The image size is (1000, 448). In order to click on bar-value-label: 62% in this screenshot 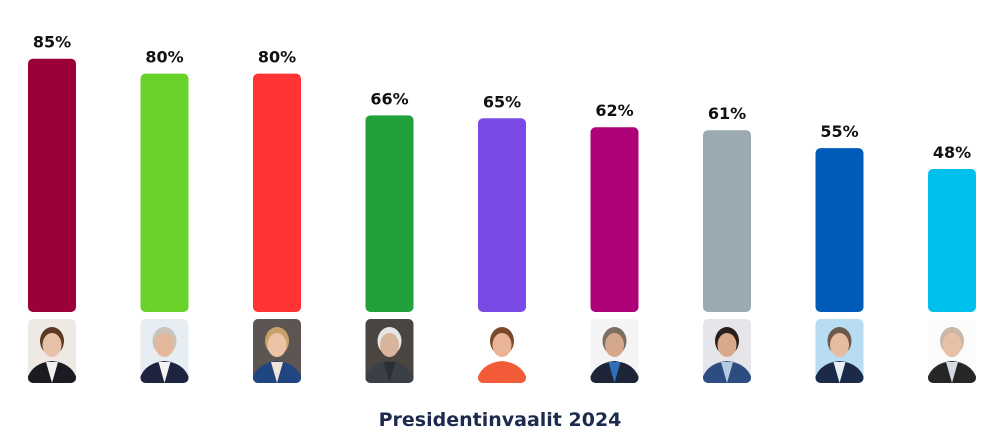, I will do `click(614, 110)`.